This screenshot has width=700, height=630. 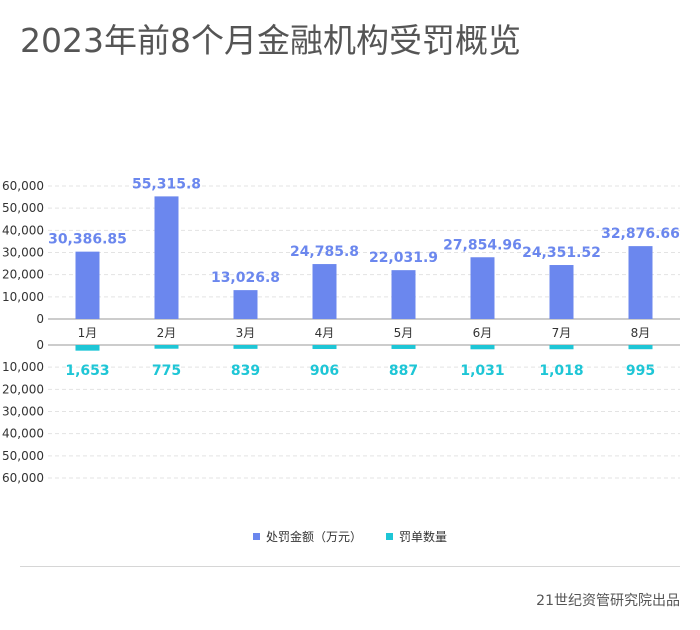 I want to click on upper-y-tick-label: 10,000, so click(x=23, y=297).